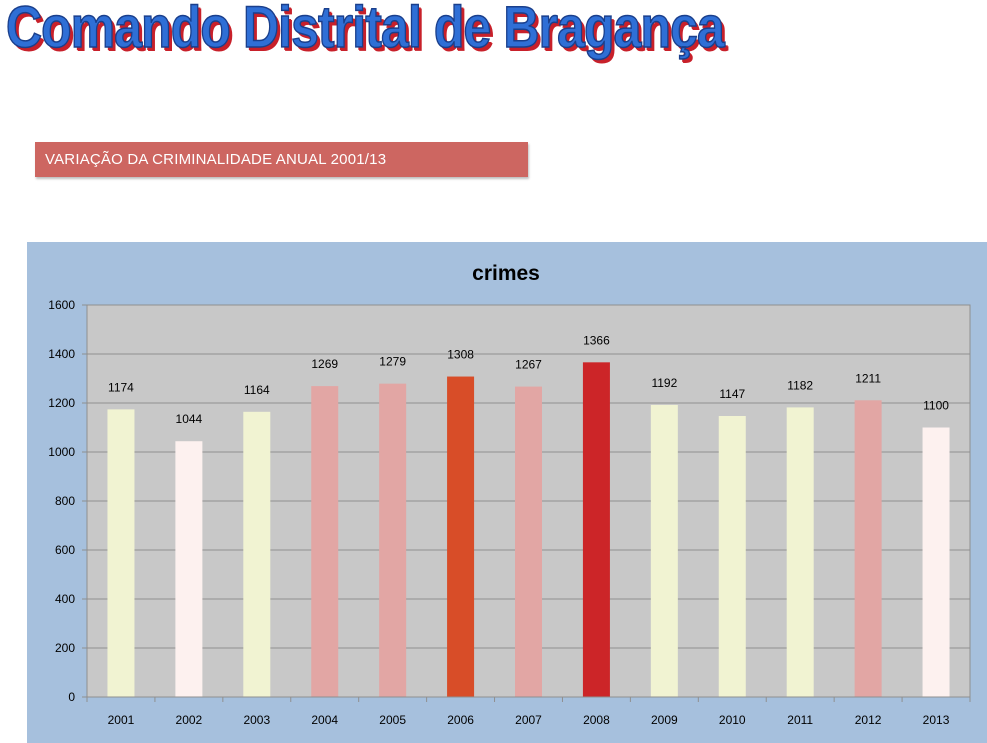 The height and width of the screenshot is (743, 987). Describe the element at coordinates (868, 548) in the screenshot. I see `bar-2012` at that location.